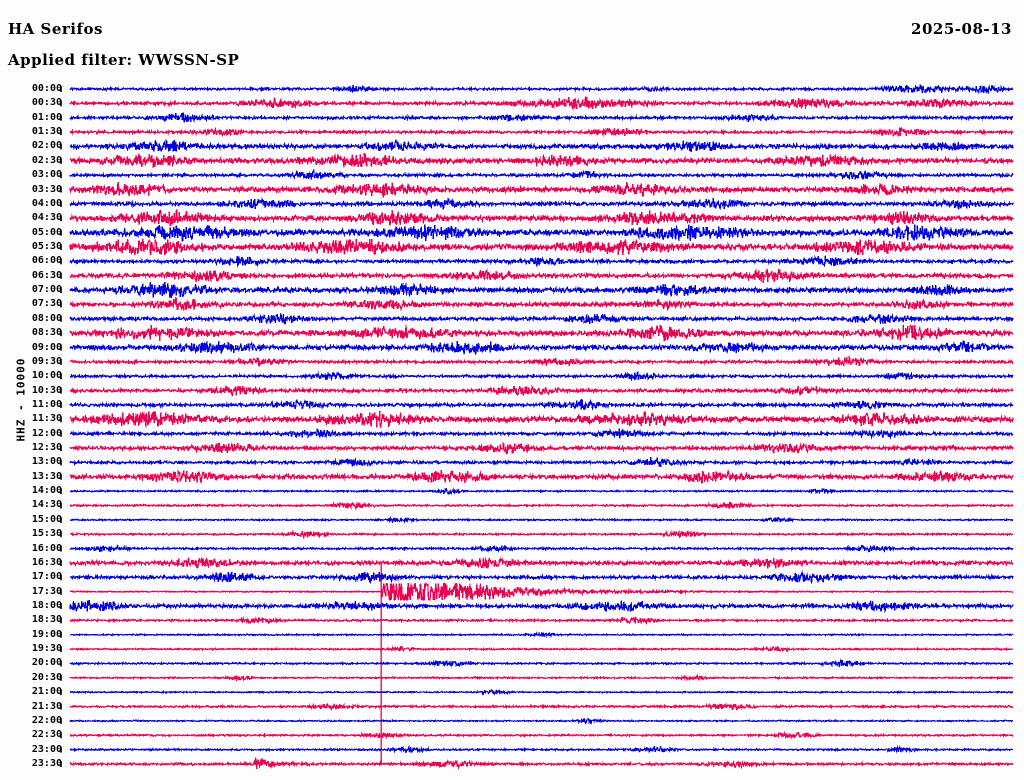  Describe the element at coordinates (46, 706) in the screenshot. I see `time-axis-tick-label: 21:30` at that location.